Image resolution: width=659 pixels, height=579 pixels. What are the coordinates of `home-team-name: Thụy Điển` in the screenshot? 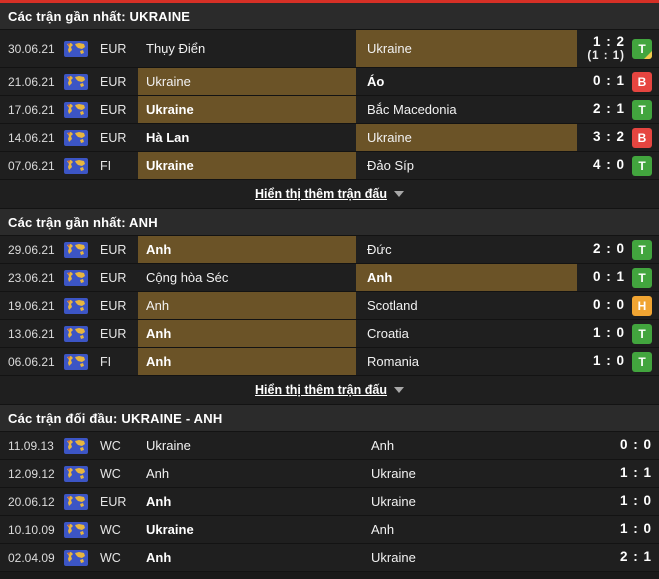 It's located at (176, 48).